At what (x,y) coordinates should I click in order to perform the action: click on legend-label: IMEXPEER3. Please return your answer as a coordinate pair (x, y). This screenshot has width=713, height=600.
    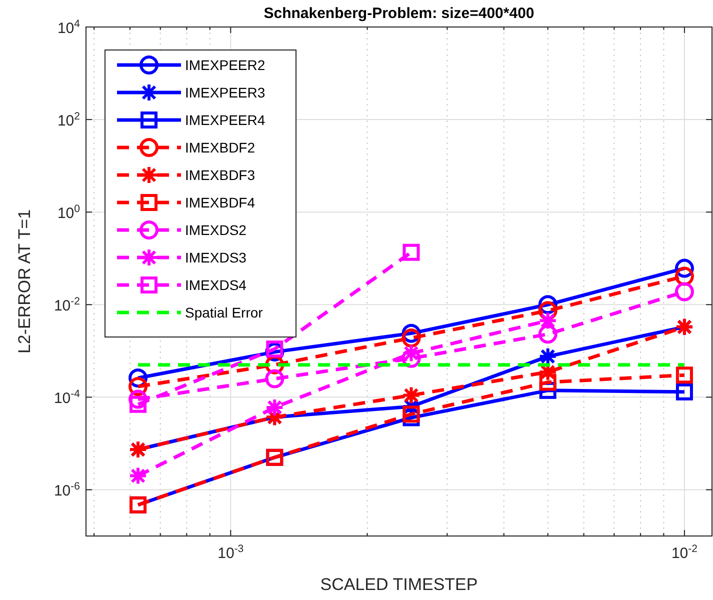
    Looking at the image, I should click on (225, 92).